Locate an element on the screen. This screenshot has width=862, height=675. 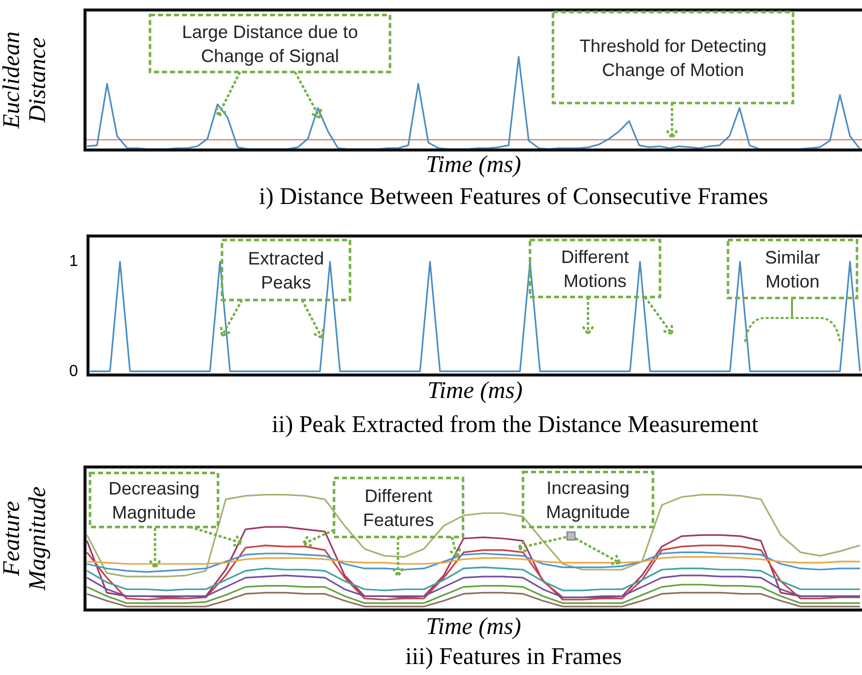
annotation: Decreasing Magnitude is located at coordinates (154, 500).